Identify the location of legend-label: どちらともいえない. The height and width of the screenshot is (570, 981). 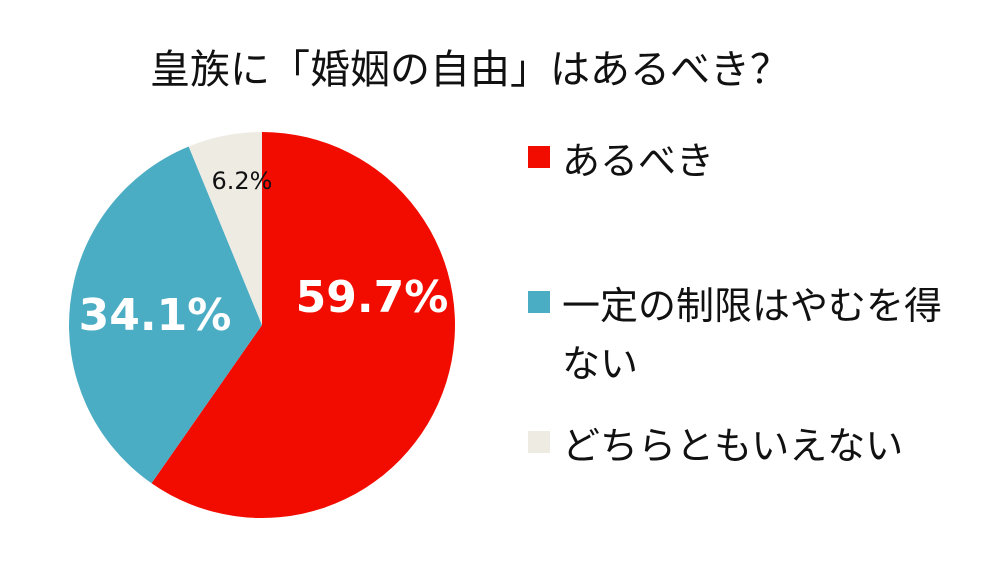
(733, 446).